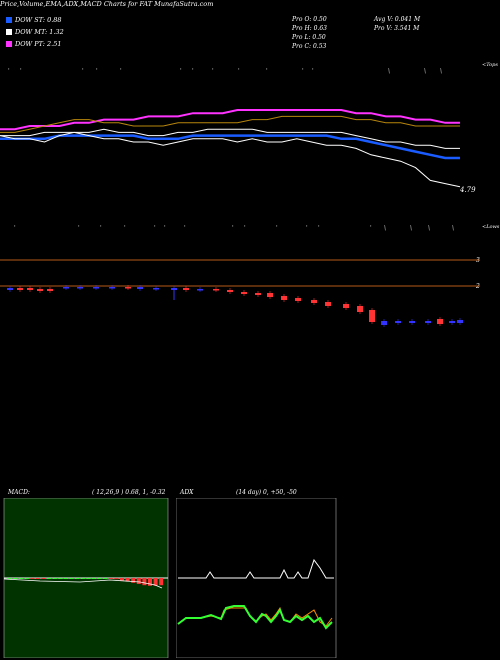 This screenshot has width=500, height=660. I want to click on stat-high-label: Pro, so click(297, 28).